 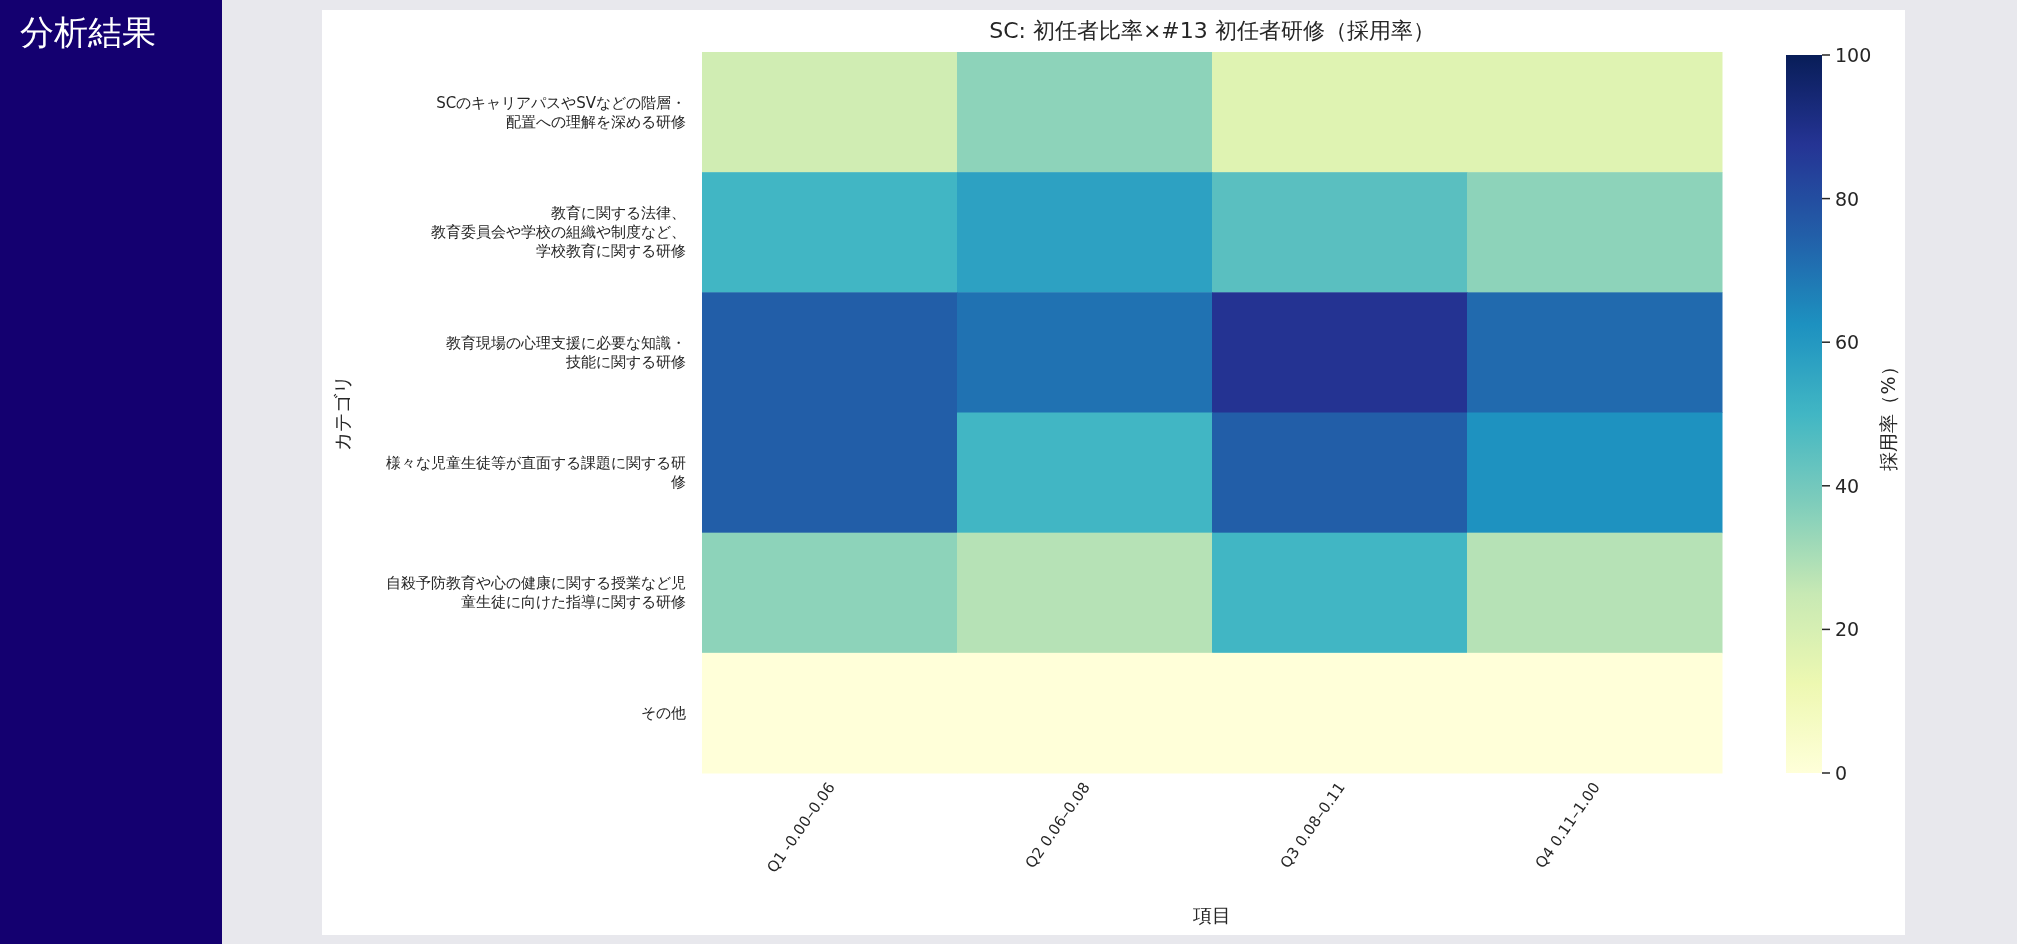 What do you see at coordinates (1888, 414) in the screenshot?
I see `color-bar-title: 採用率（%）` at bounding box center [1888, 414].